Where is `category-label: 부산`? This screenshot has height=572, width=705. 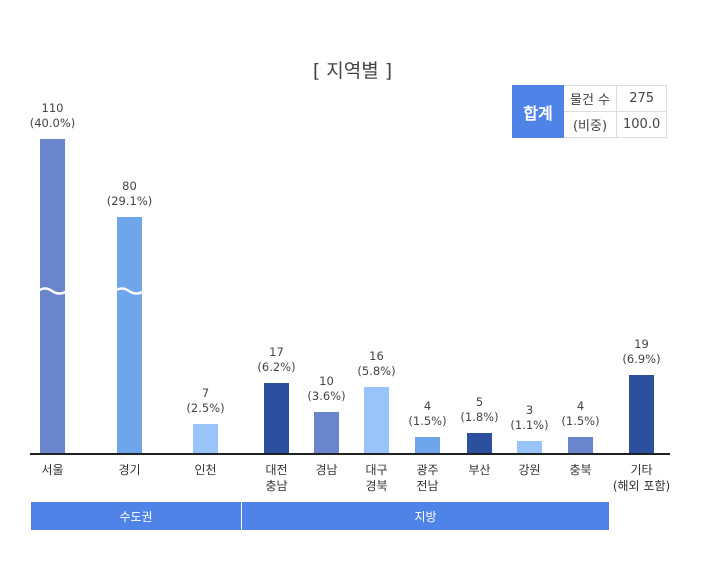 category-label: 부산 is located at coordinates (479, 470).